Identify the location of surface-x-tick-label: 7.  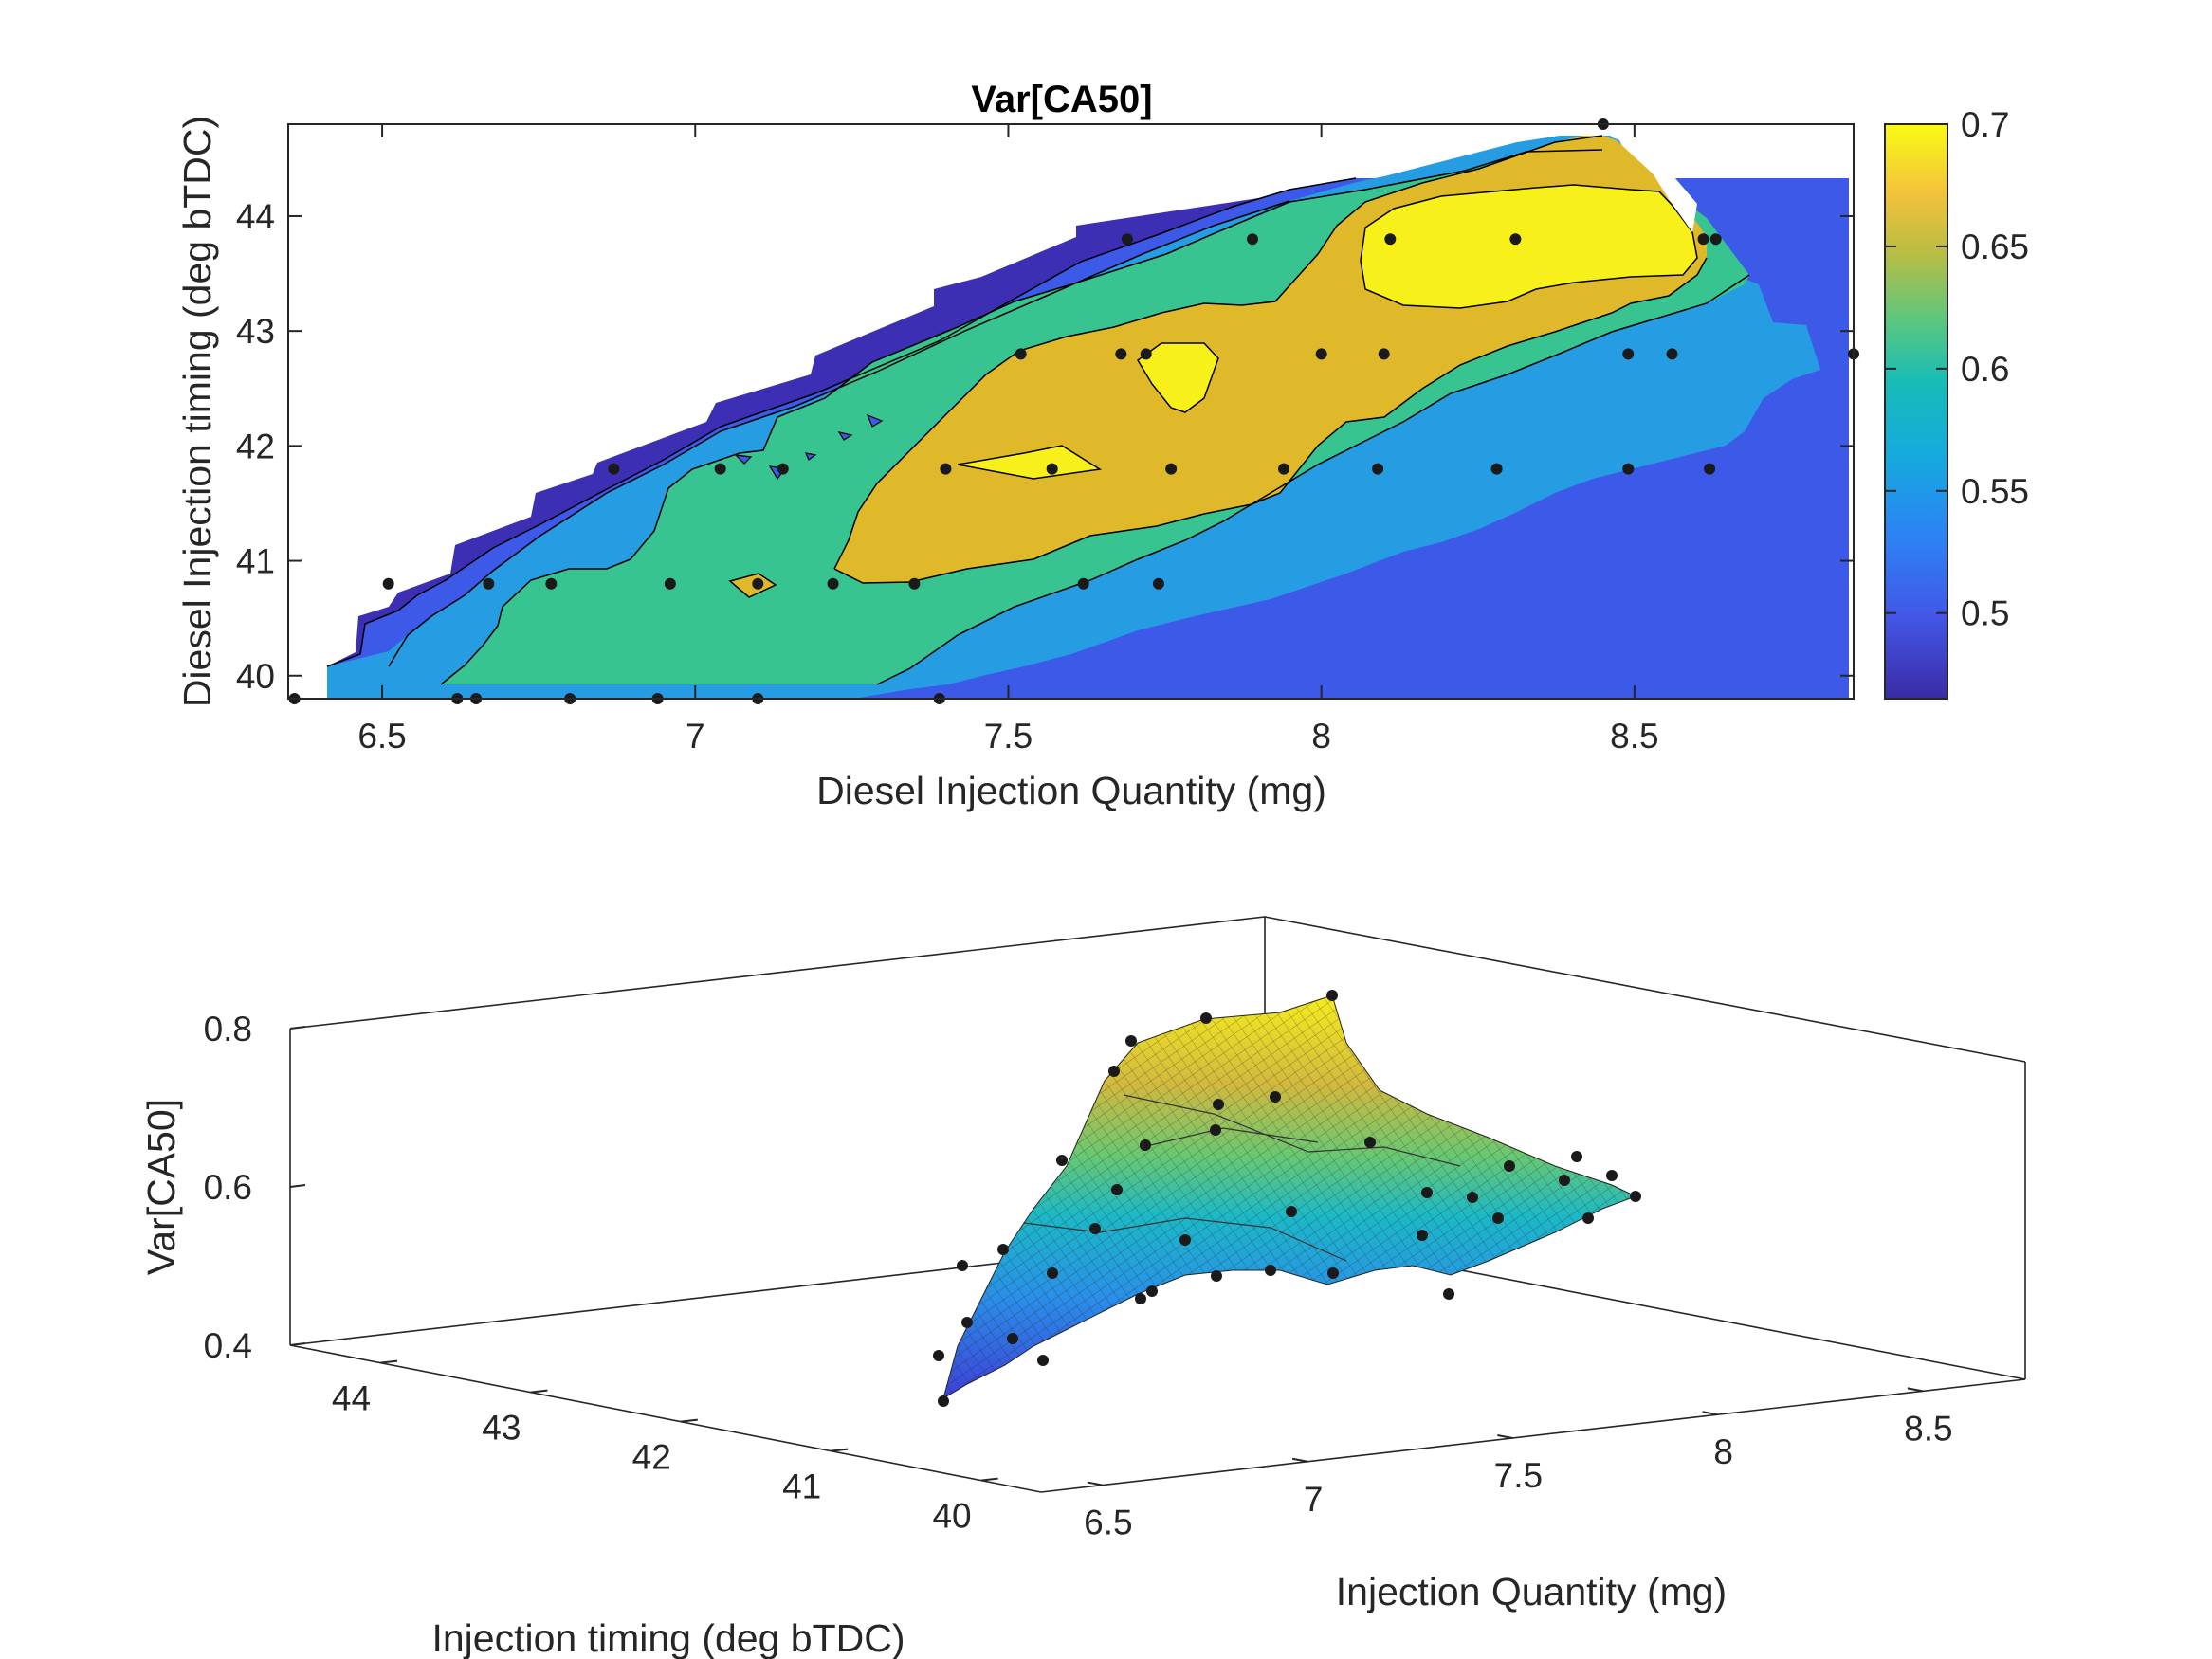
(1314, 1499).